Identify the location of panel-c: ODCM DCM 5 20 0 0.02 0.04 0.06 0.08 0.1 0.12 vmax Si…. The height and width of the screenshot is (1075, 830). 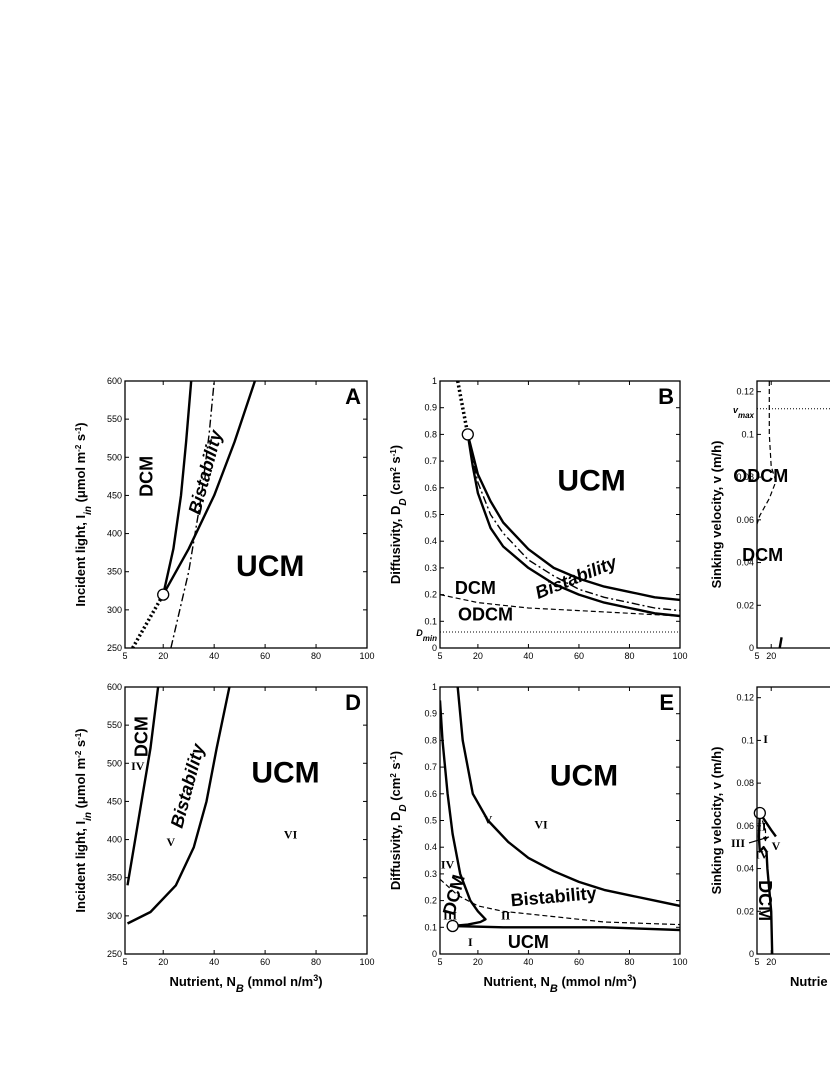
(769, 520).